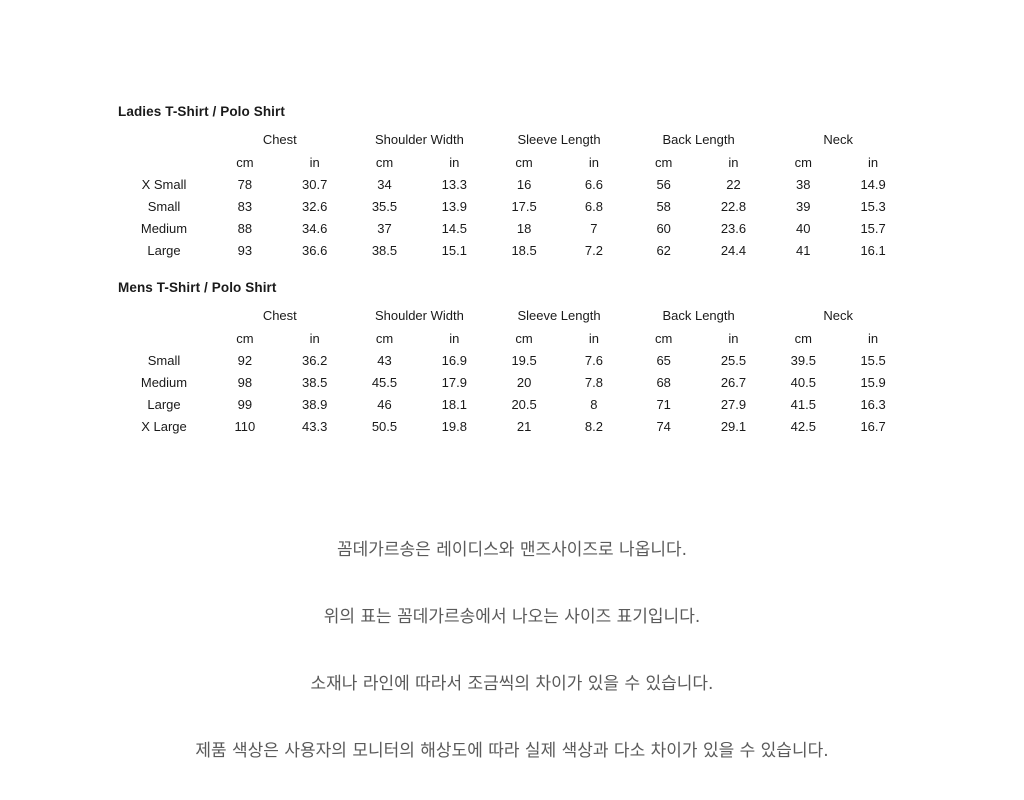  I want to click on value-cell: 62, so click(663, 250).